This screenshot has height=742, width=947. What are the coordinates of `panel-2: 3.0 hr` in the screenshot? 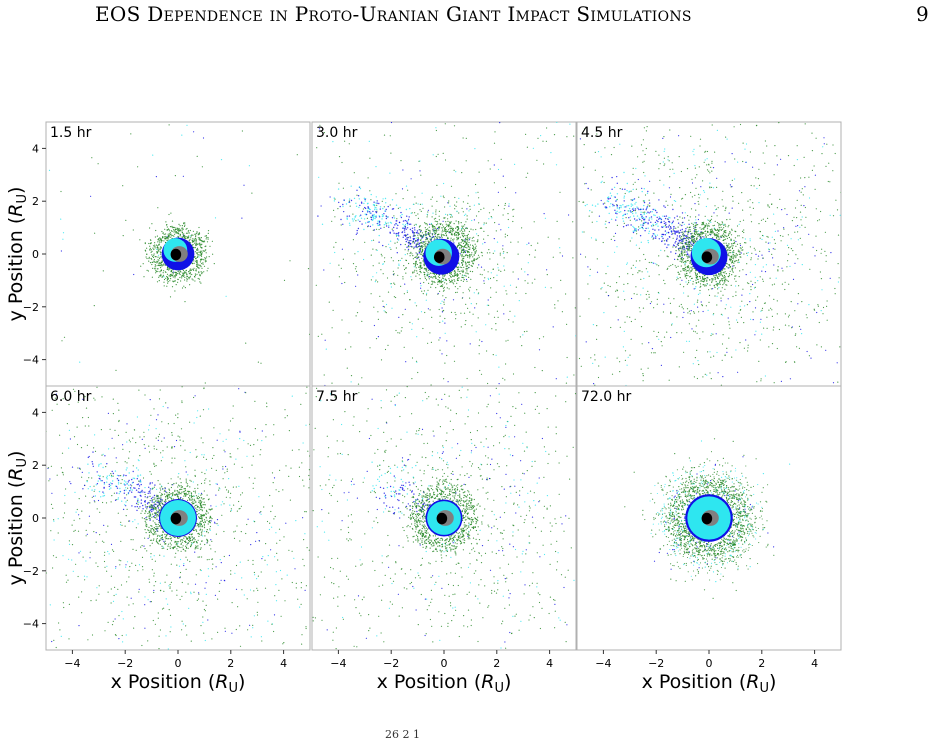 It's located at (444, 254).